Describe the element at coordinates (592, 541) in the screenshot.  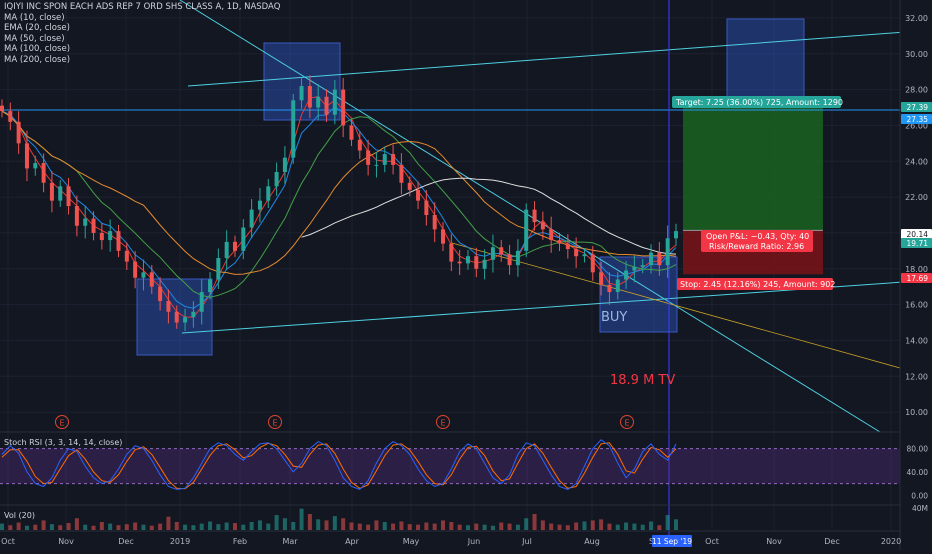
I see `x-tick-label: Aug` at that location.